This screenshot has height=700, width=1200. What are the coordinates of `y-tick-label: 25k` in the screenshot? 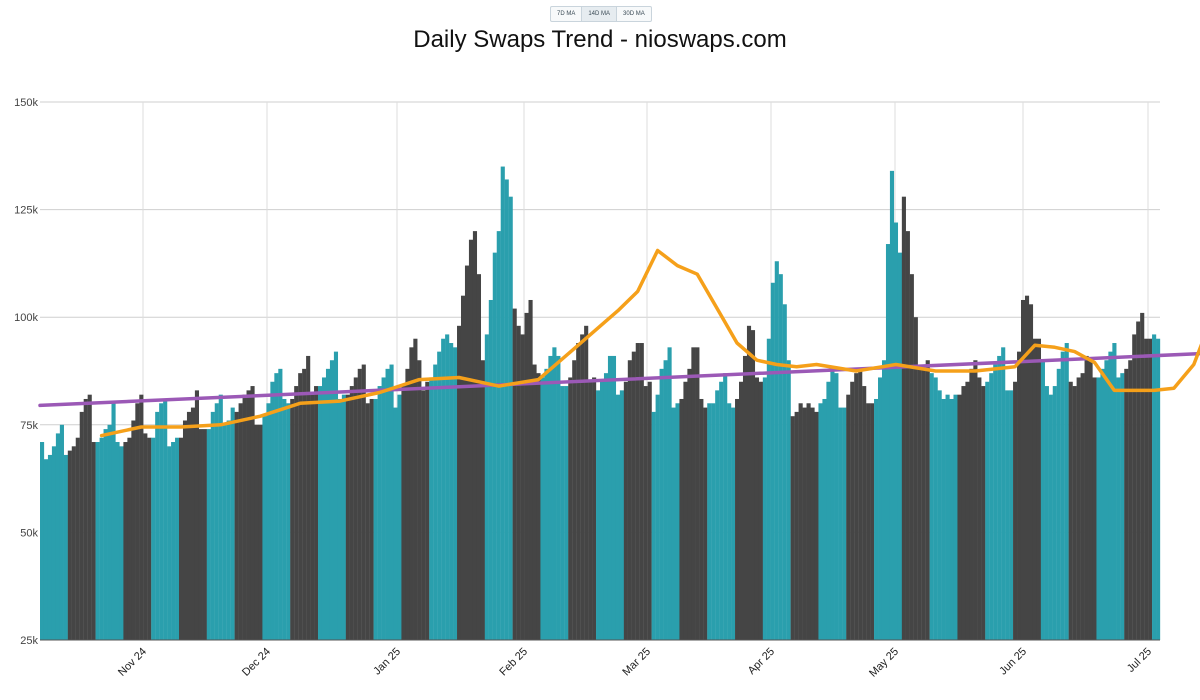 It's located at (29, 641).